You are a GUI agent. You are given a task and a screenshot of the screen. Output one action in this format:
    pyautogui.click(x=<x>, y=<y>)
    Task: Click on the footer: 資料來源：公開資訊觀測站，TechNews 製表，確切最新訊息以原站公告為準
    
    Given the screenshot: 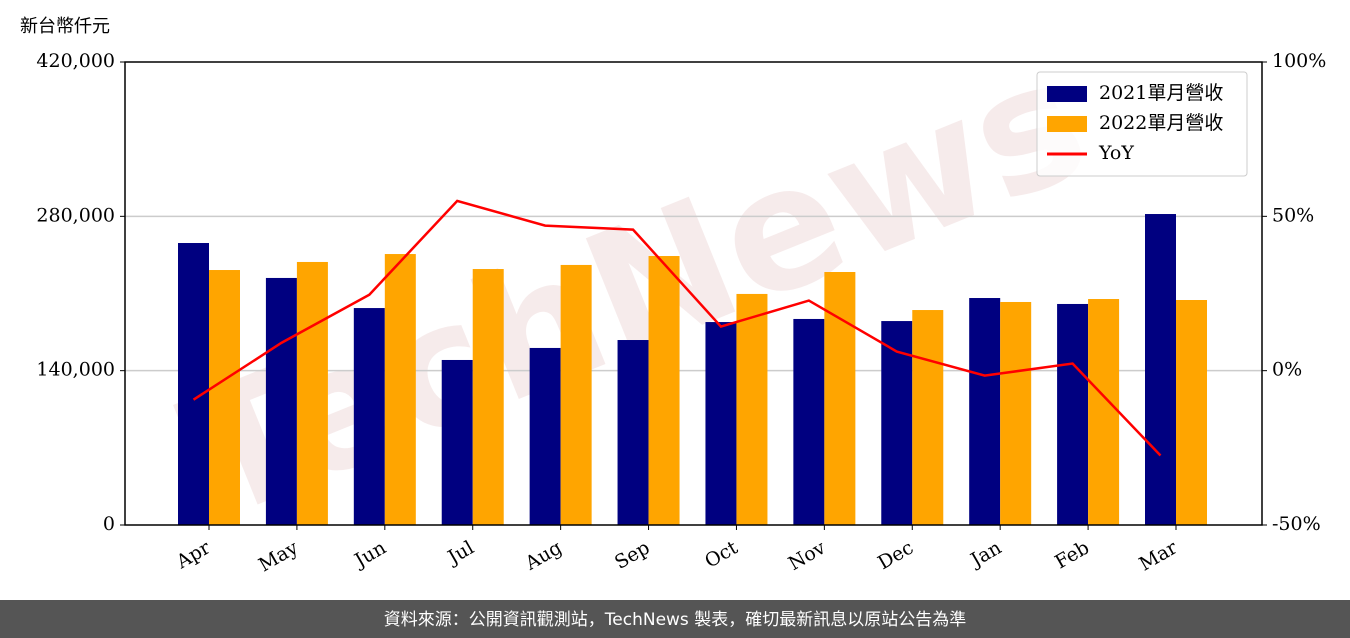 What is the action you would take?
    pyautogui.click(x=675, y=620)
    